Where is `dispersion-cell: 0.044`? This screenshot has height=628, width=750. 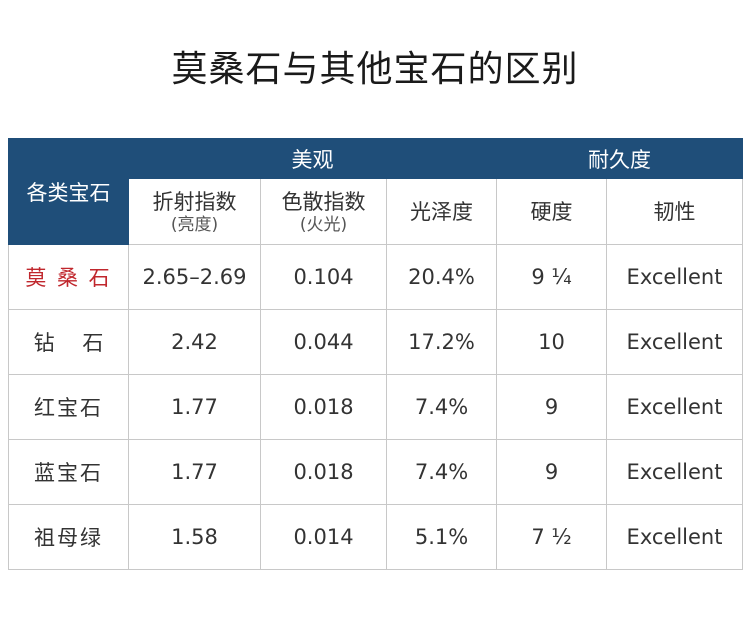
dispersion-cell: 0.044 is located at coordinates (323, 342).